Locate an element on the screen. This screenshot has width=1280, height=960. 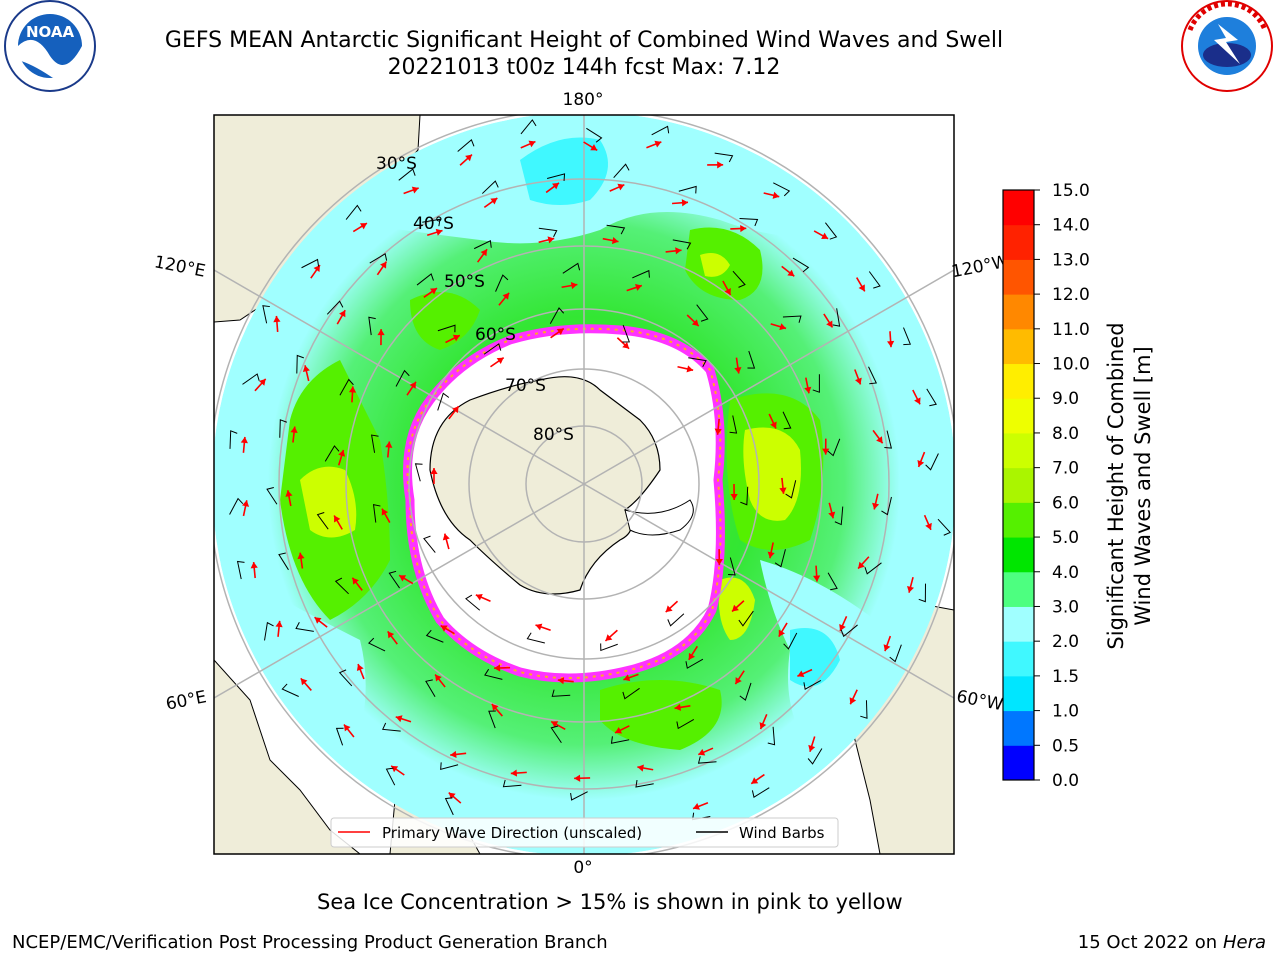
colorbar-tick-label: 10.0 is located at coordinates (1071, 365).